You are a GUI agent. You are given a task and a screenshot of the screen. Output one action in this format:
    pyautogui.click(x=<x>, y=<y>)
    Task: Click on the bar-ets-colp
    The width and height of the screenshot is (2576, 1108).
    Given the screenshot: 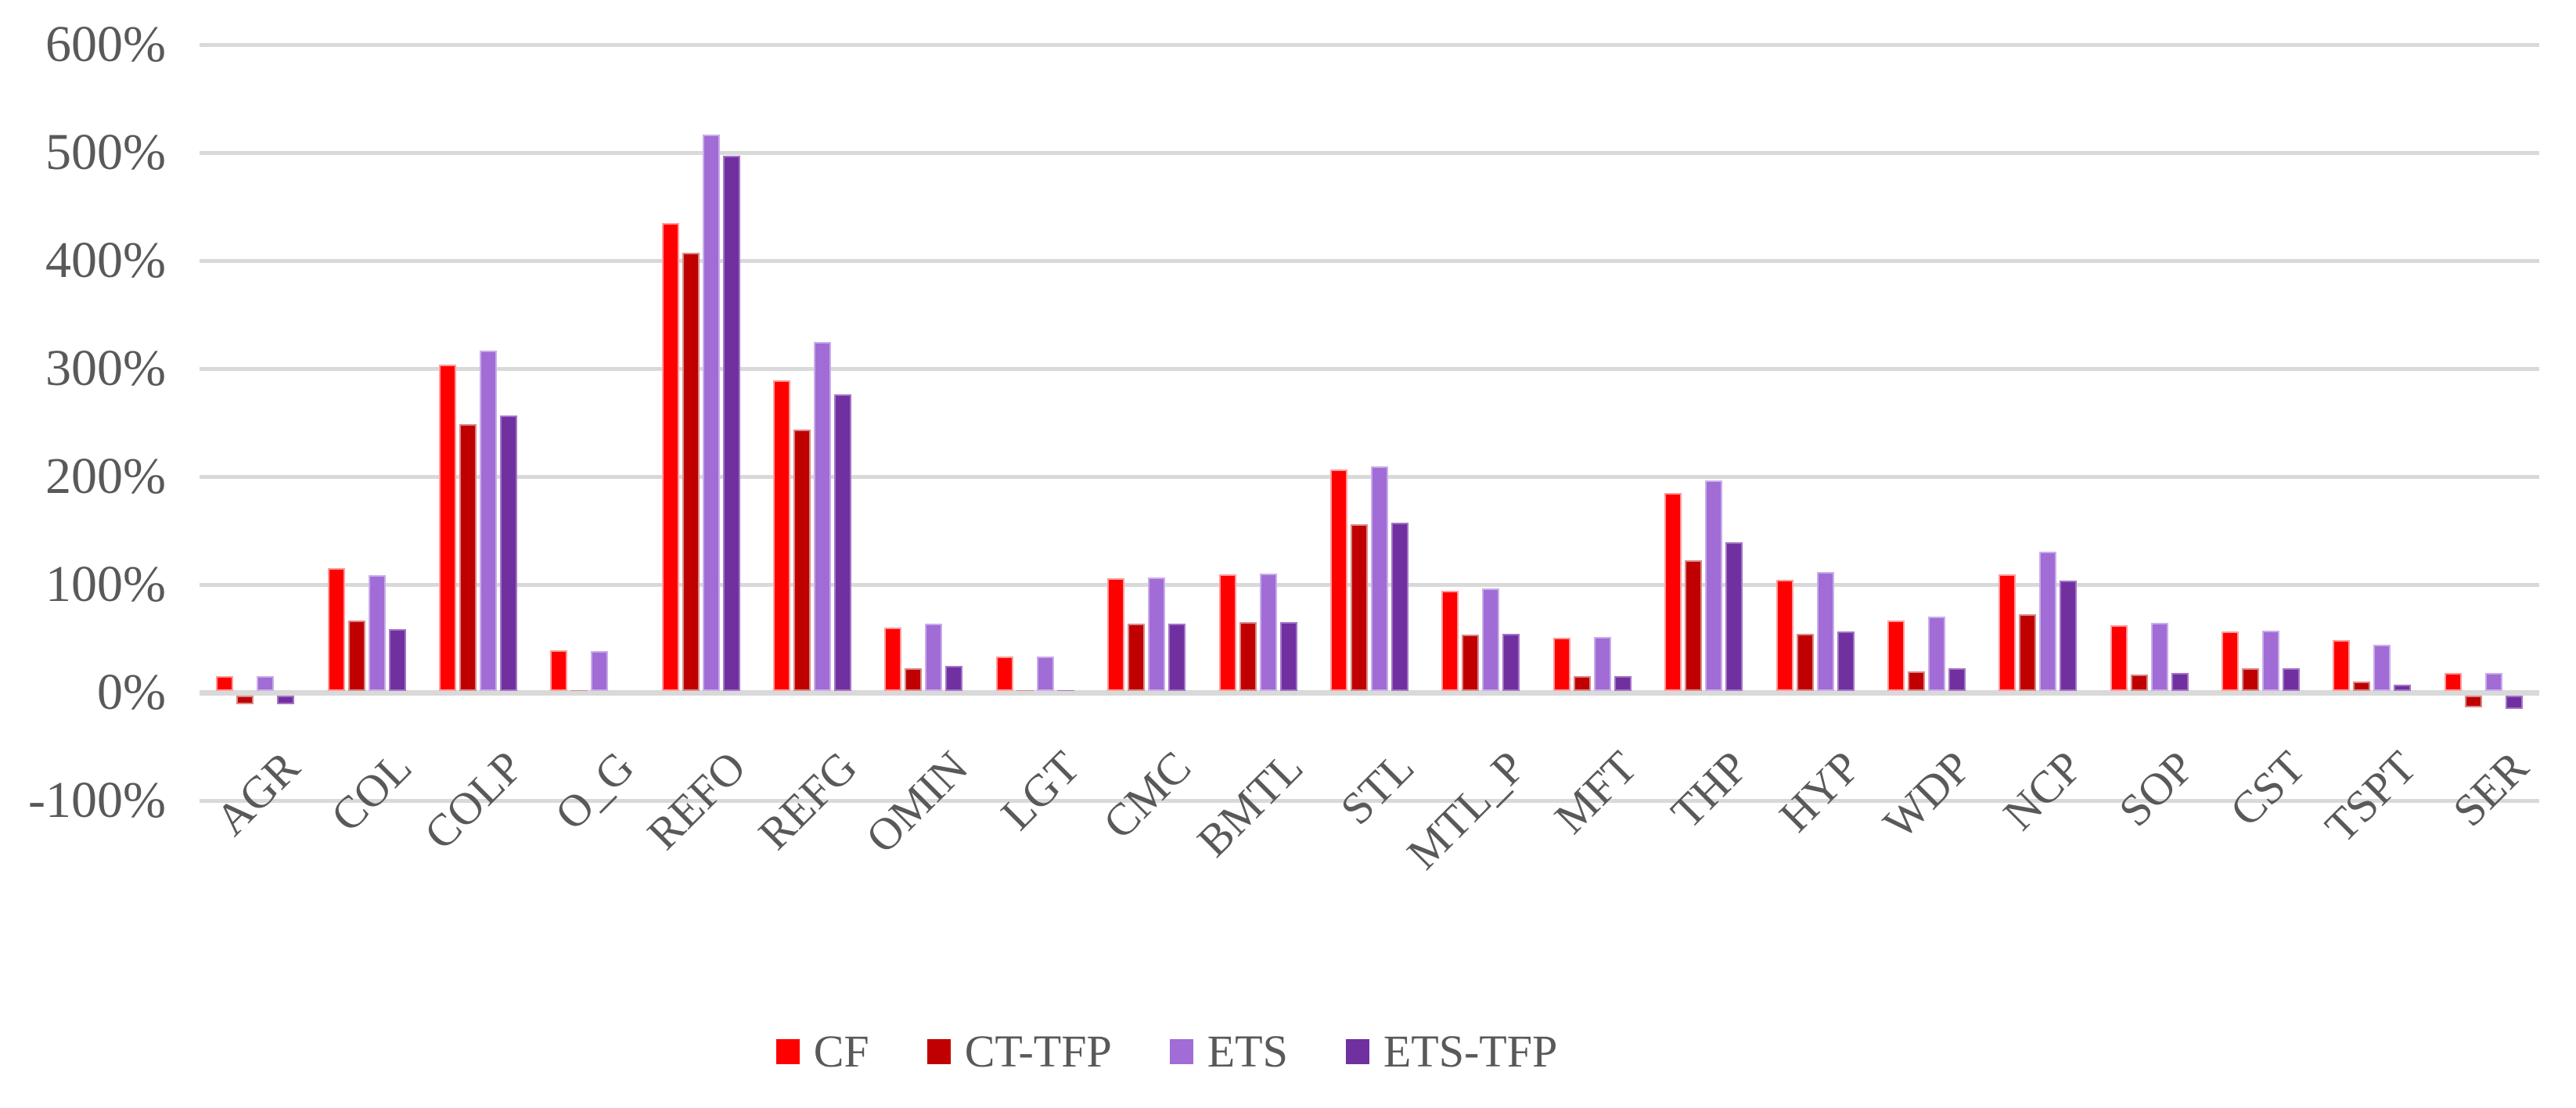 What is the action you would take?
    pyautogui.click(x=488, y=521)
    